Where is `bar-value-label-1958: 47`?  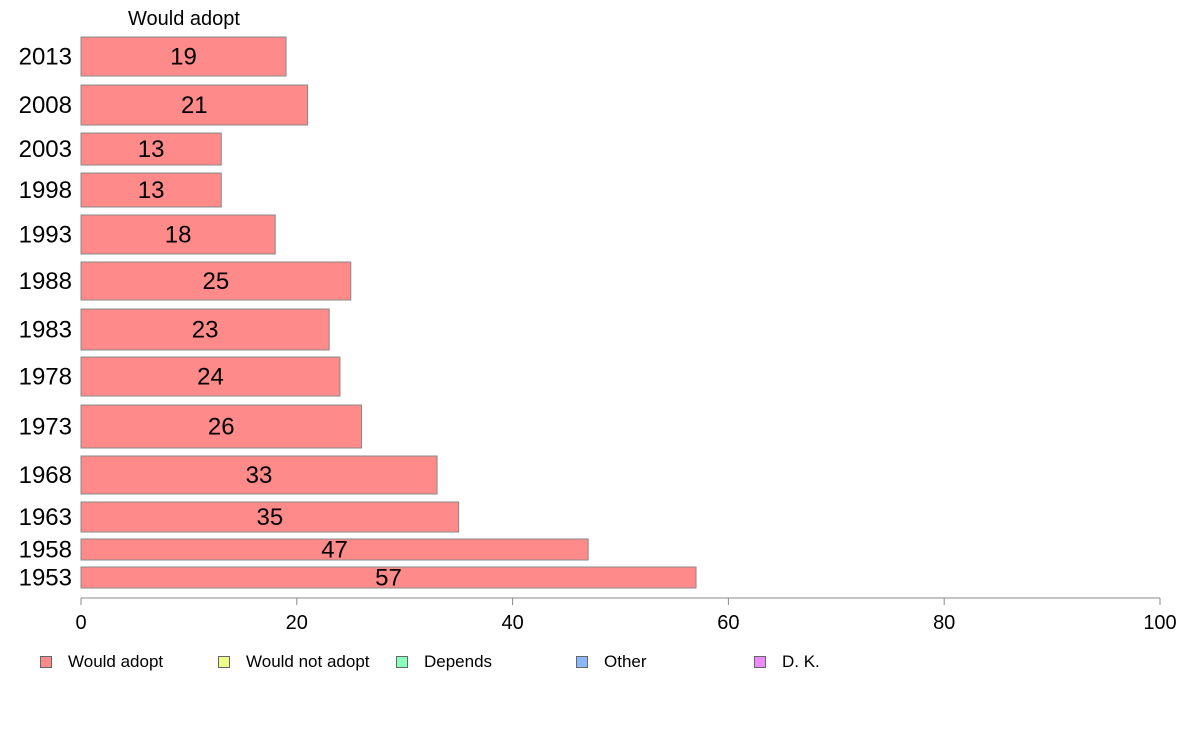 bar-value-label-1958: 47 is located at coordinates (334, 550).